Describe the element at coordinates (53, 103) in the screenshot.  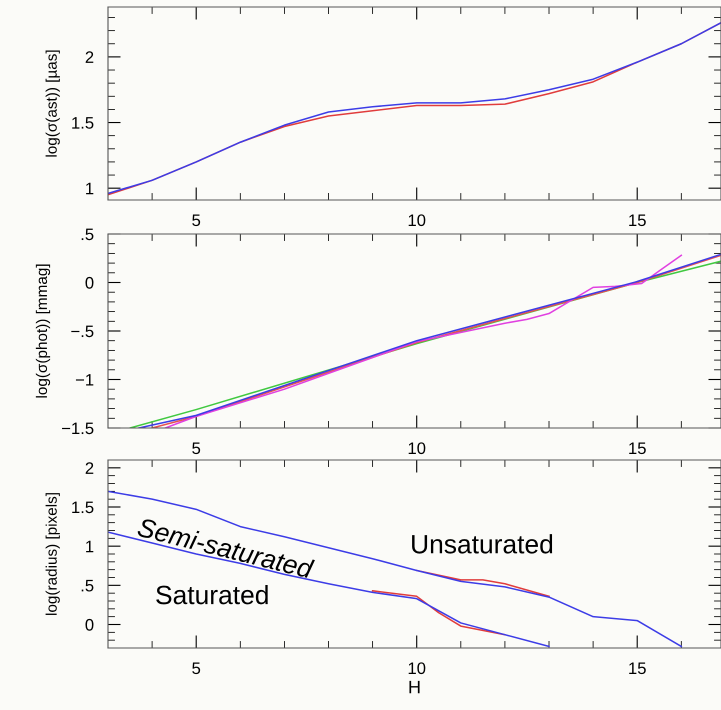
I see `y-axis-title: log(σ(ast)) [µas]` at that location.